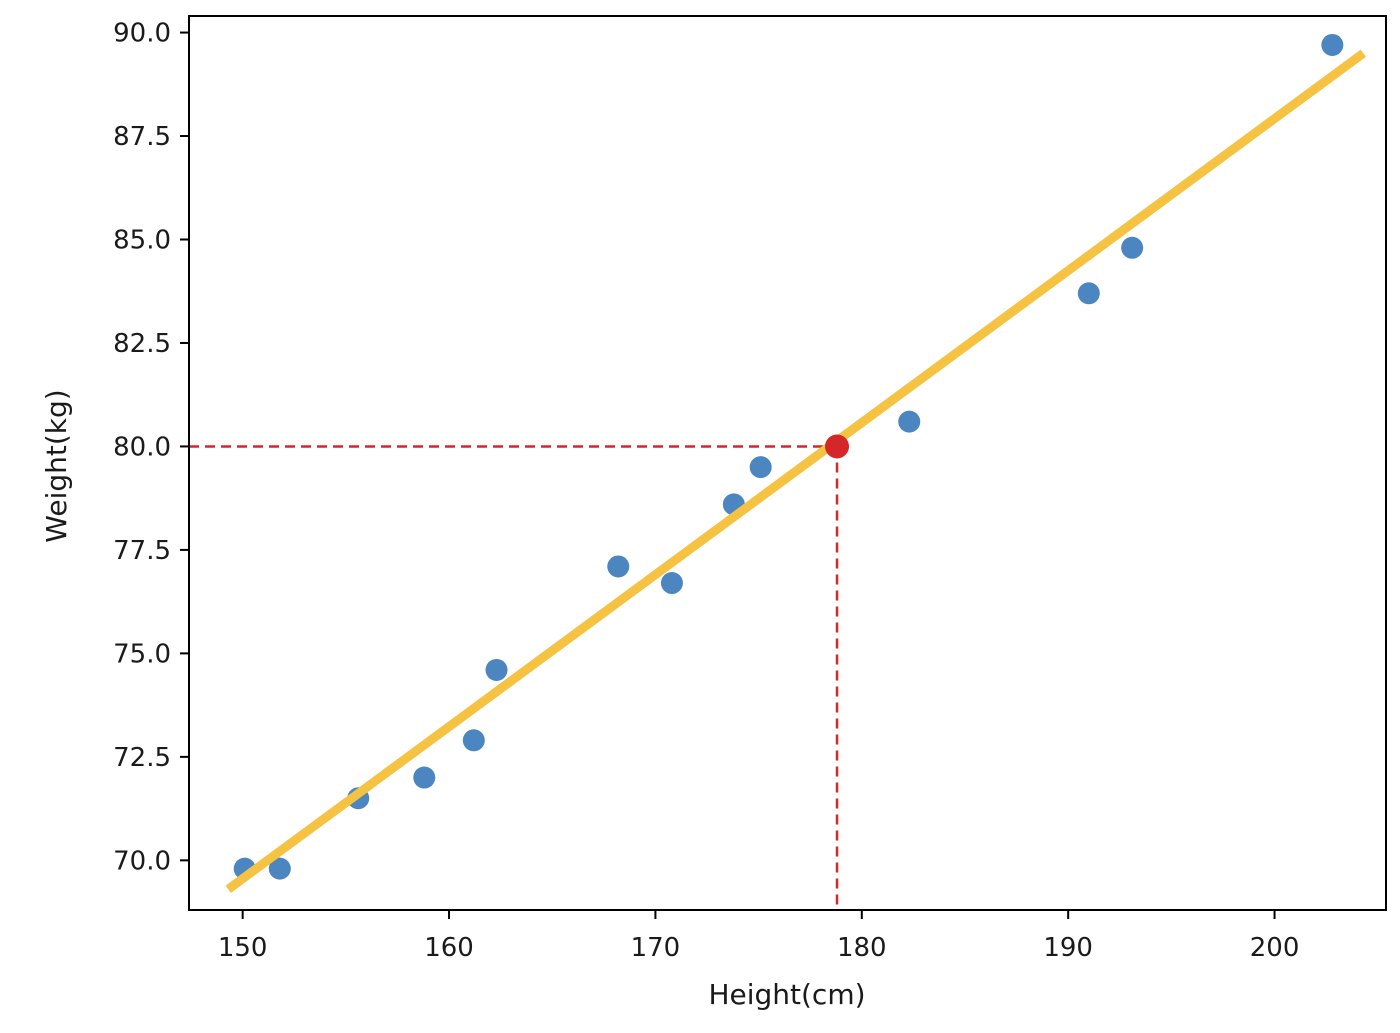  I want to click on x-tick-label: 160, so click(449, 948).